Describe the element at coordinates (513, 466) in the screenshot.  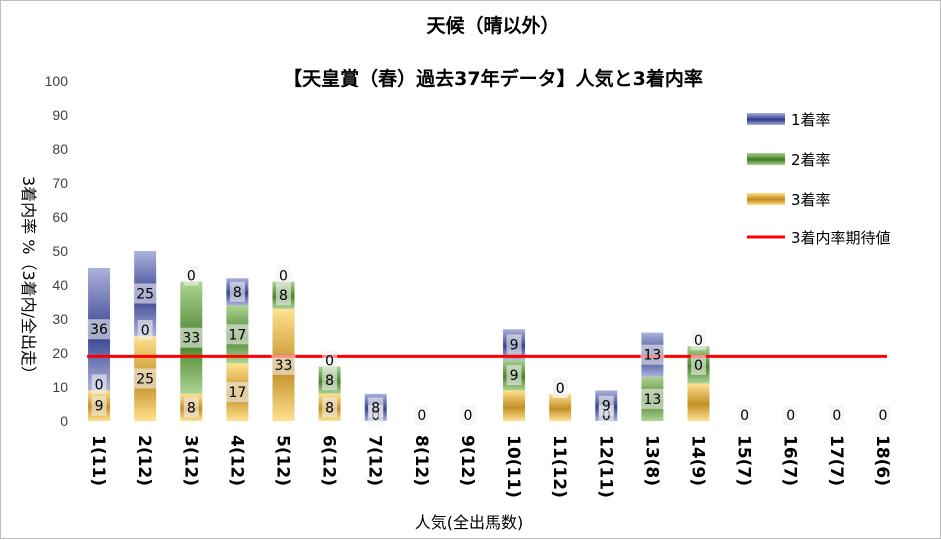
I see `x-tick-label: 10(11)` at that location.